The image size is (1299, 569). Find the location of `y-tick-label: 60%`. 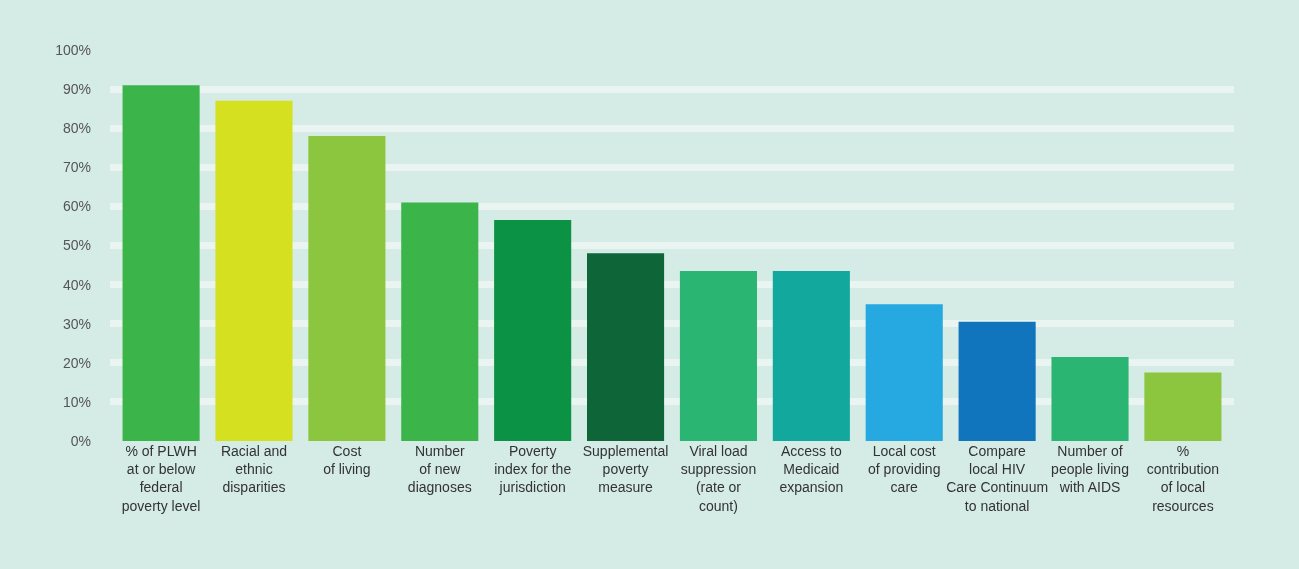

y-tick-label: 60% is located at coordinates (76, 206).